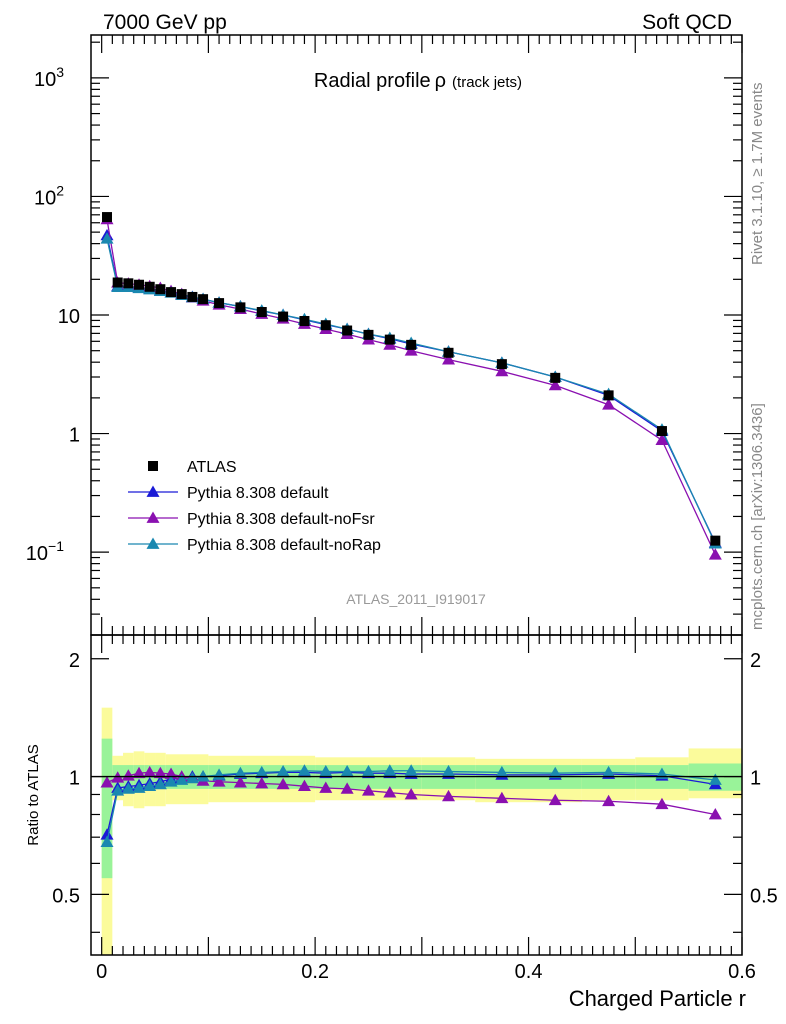  What do you see at coordinates (107, 834) in the screenshot?
I see `ratio-point-pythia-8-308-default` at bounding box center [107, 834].